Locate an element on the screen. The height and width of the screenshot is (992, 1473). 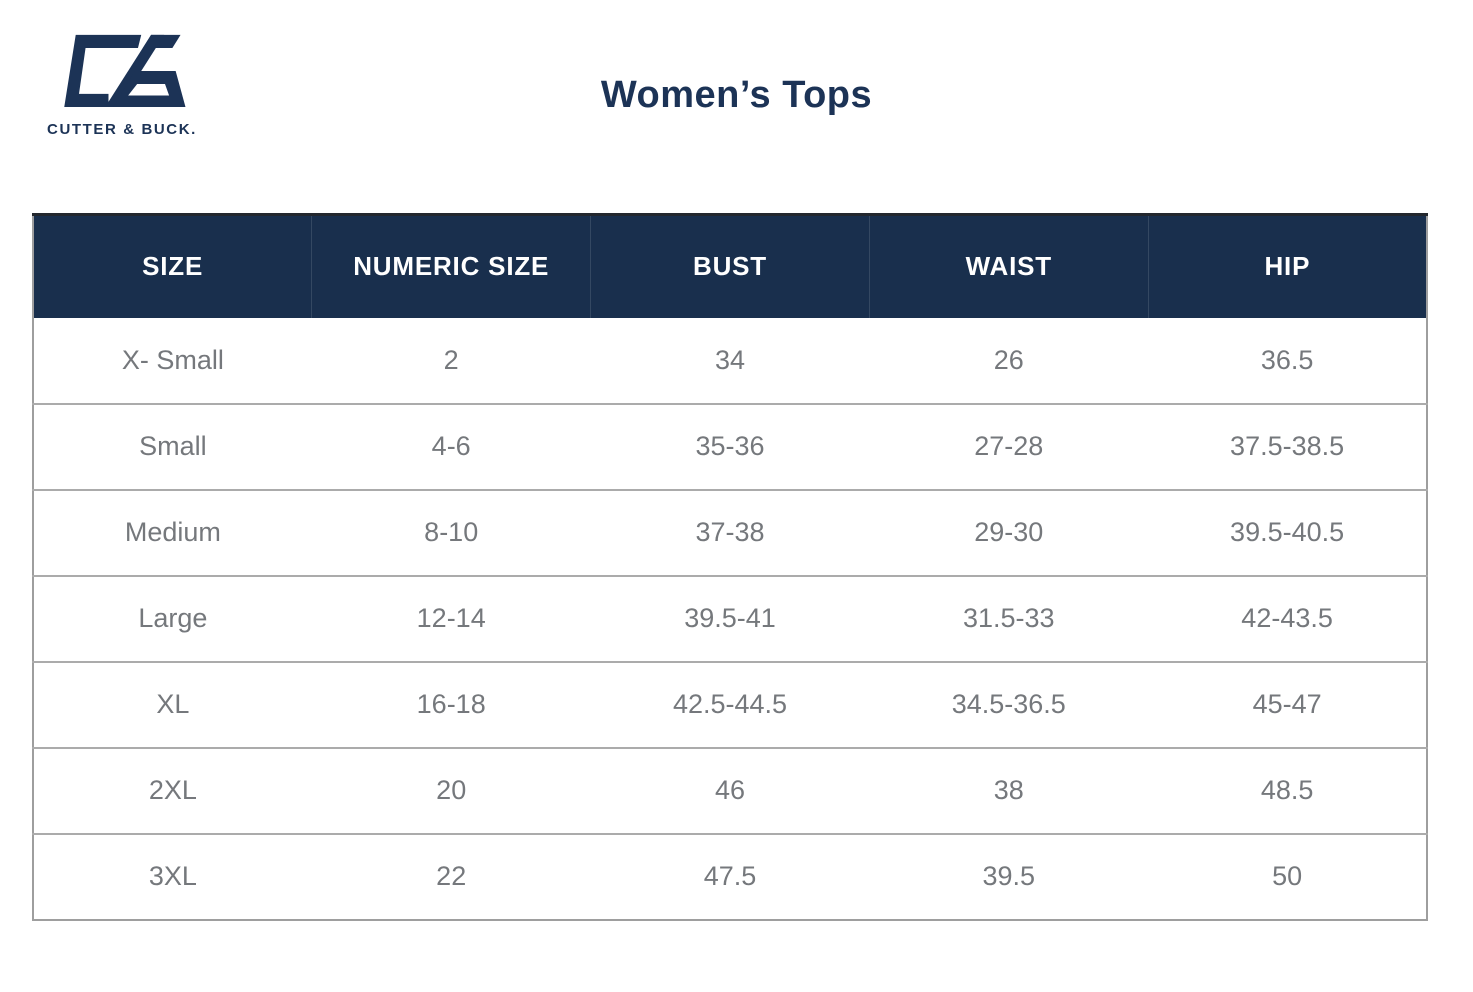
cell: 39.5-40.5 is located at coordinates (1287, 532).